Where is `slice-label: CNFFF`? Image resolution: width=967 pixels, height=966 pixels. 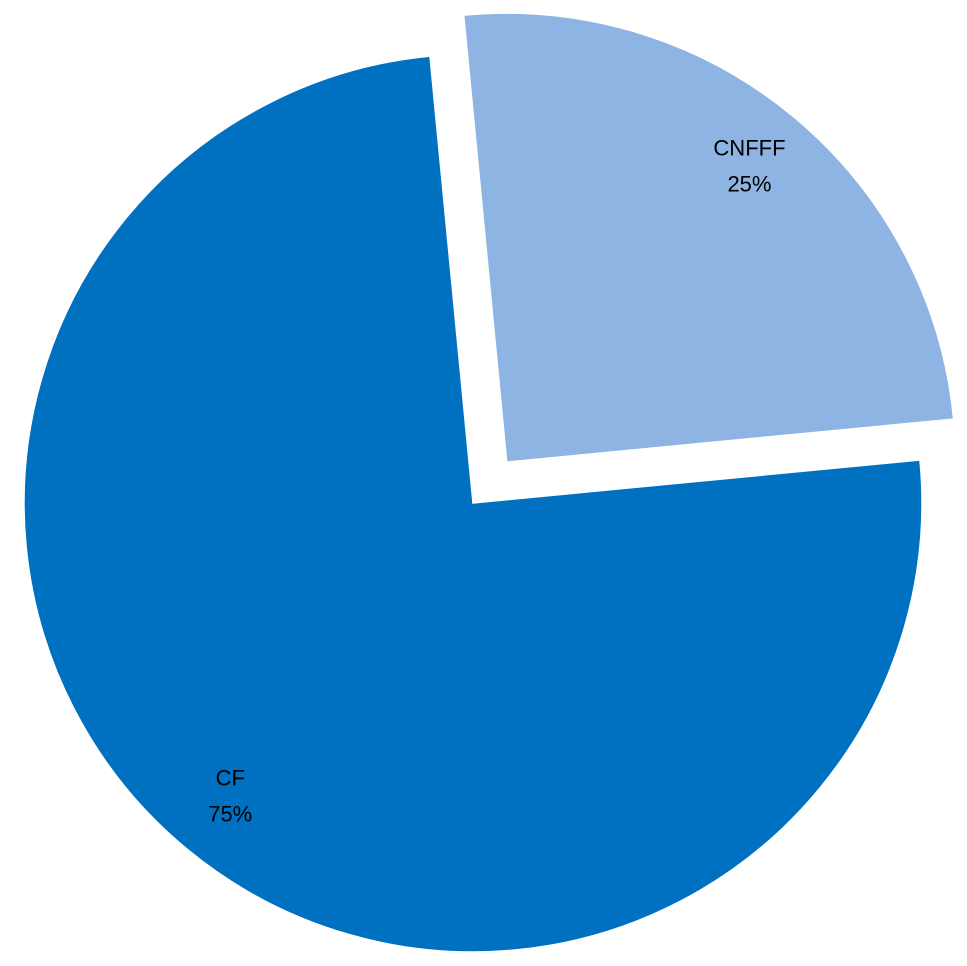
slice-label: CNFFF is located at coordinates (749, 147).